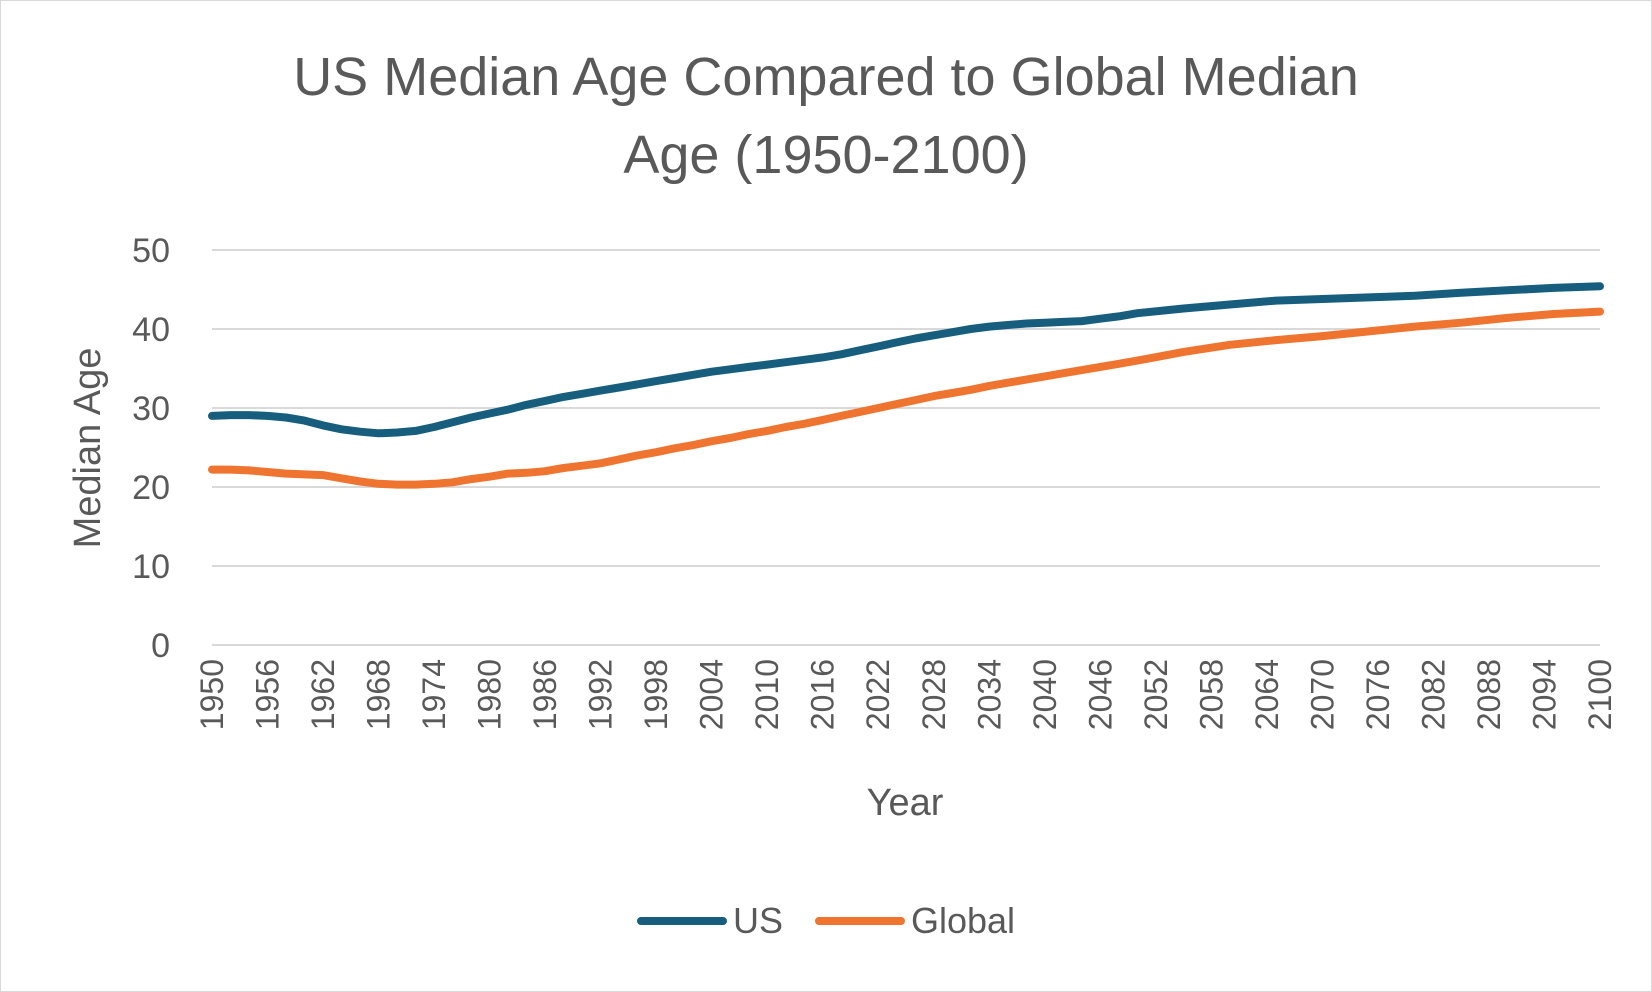 This screenshot has width=1652, height=992. What do you see at coordinates (656, 694) in the screenshot?
I see `x-tick-label: 1998` at bounding box center [656, 694].